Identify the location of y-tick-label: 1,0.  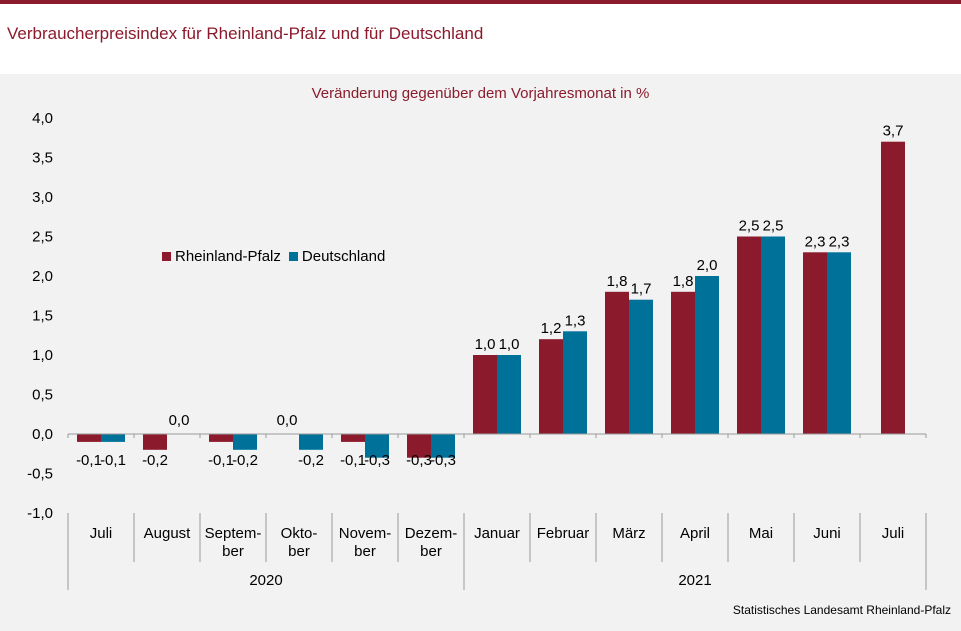
(42, 355).